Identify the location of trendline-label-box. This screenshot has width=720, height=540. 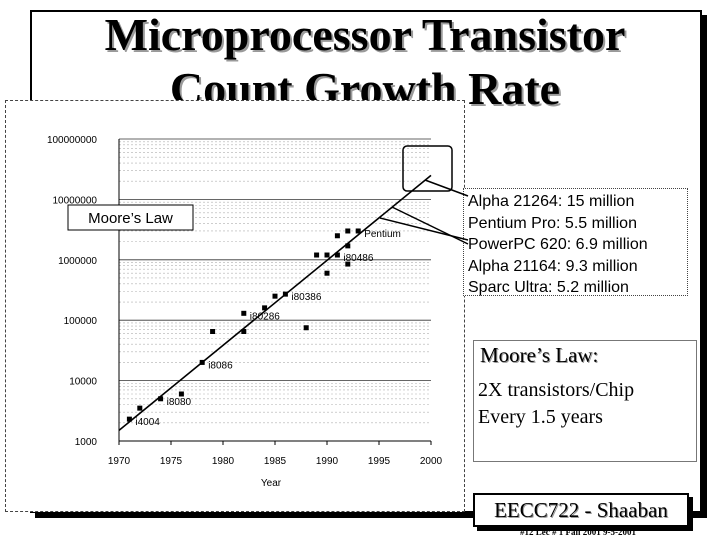
(130, 217).